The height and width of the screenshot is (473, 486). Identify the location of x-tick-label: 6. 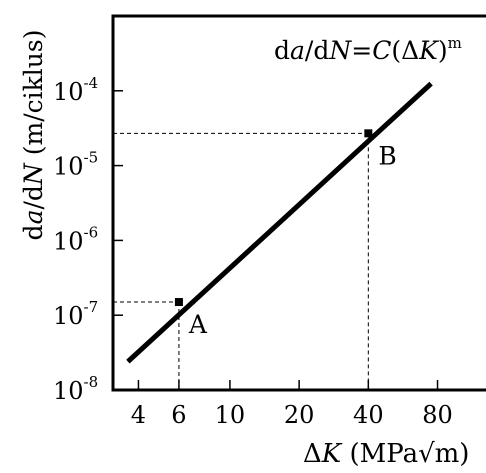
(178, 415).